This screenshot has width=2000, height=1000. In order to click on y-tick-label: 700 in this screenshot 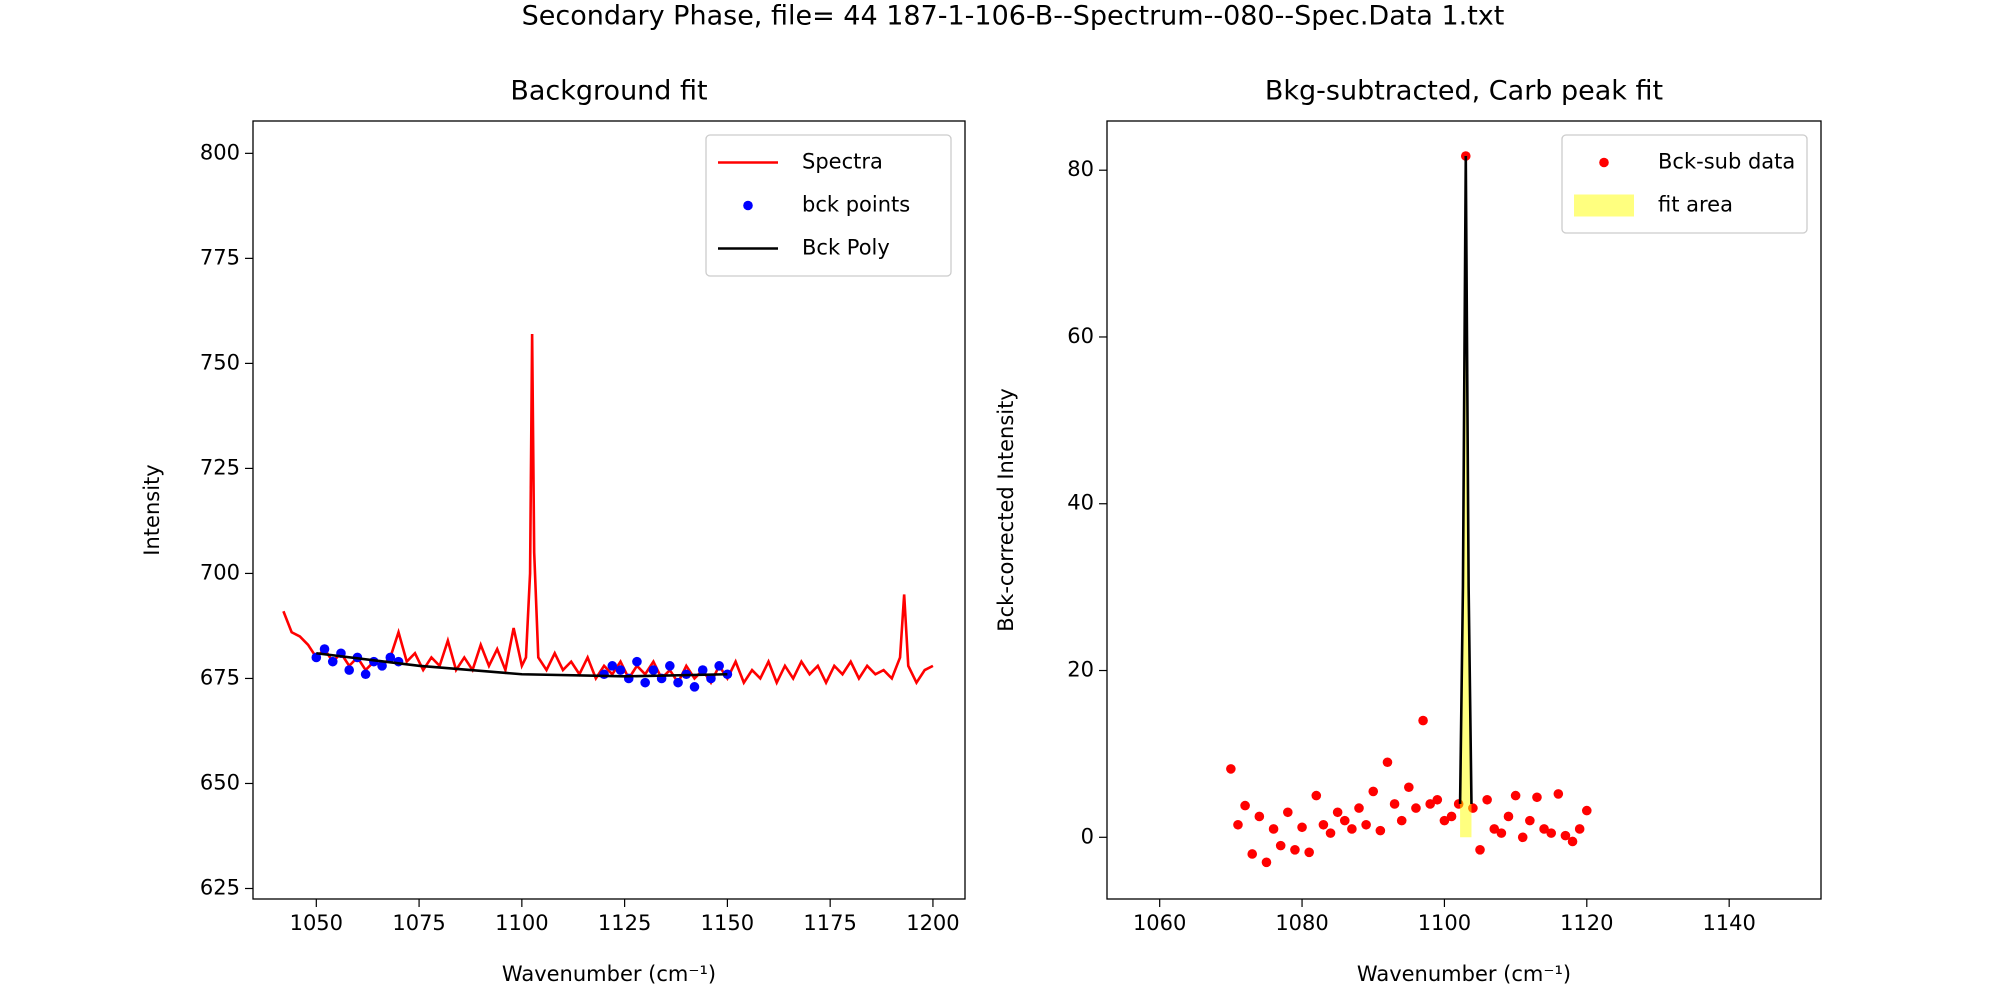, I will do `click(220, 572)`.